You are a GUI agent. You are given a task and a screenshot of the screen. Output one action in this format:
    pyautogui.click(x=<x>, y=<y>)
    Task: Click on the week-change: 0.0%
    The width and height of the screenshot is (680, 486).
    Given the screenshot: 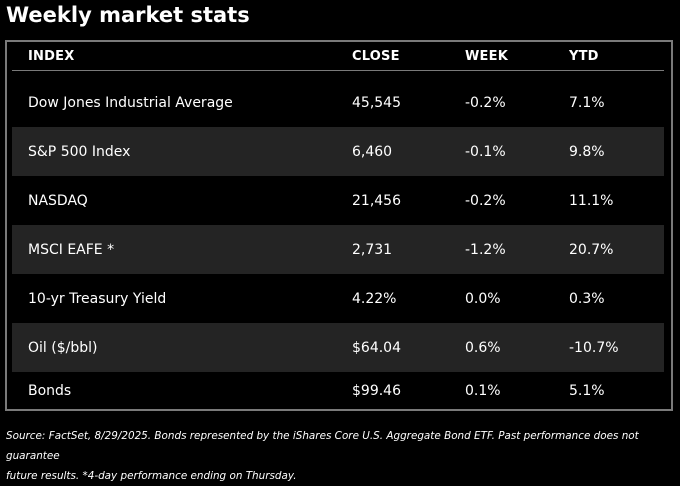 What is the action you would take?
    pyautogui.click(x=483, y=298)
    